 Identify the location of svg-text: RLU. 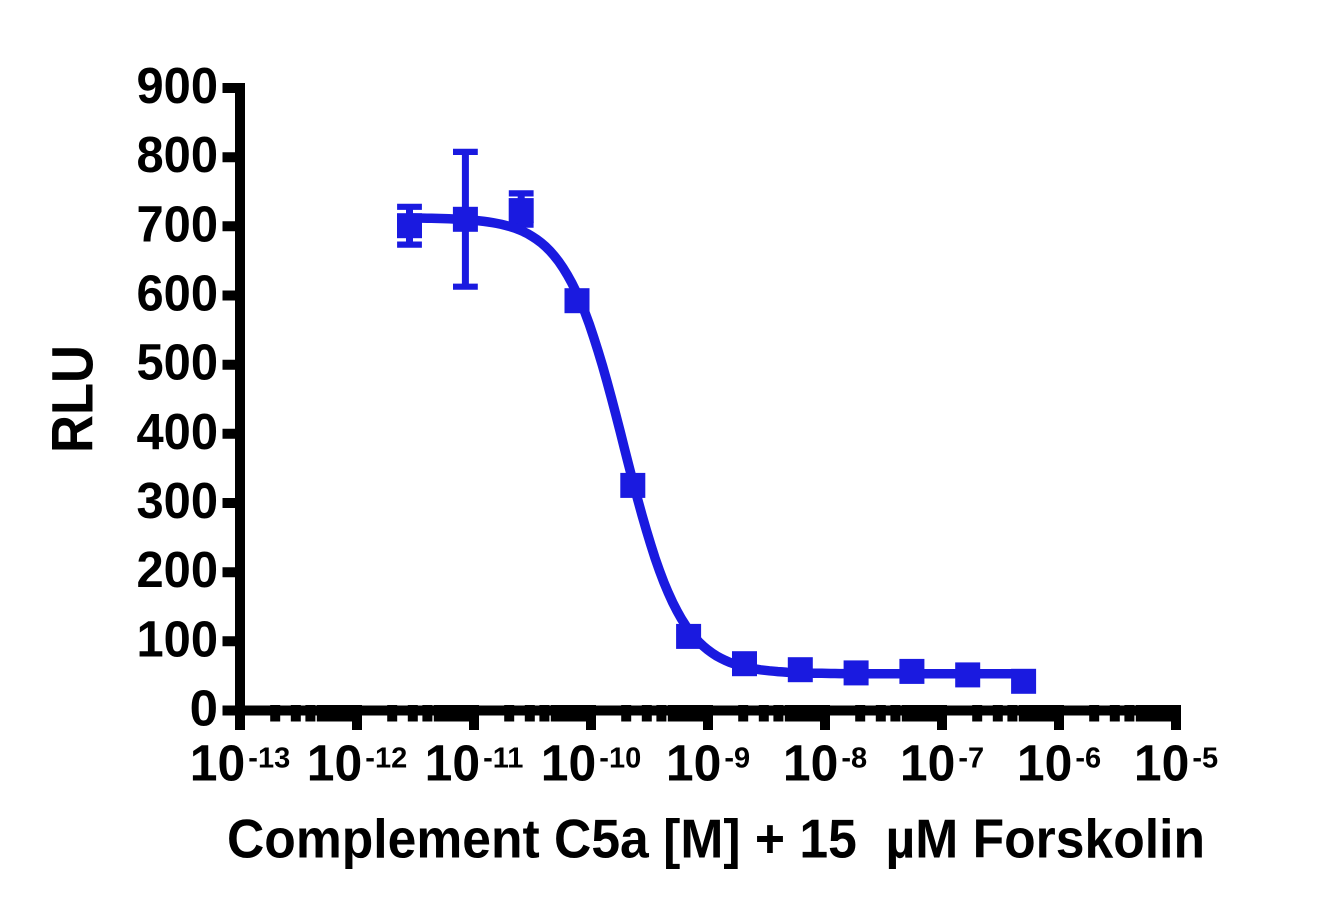
(73, 399).